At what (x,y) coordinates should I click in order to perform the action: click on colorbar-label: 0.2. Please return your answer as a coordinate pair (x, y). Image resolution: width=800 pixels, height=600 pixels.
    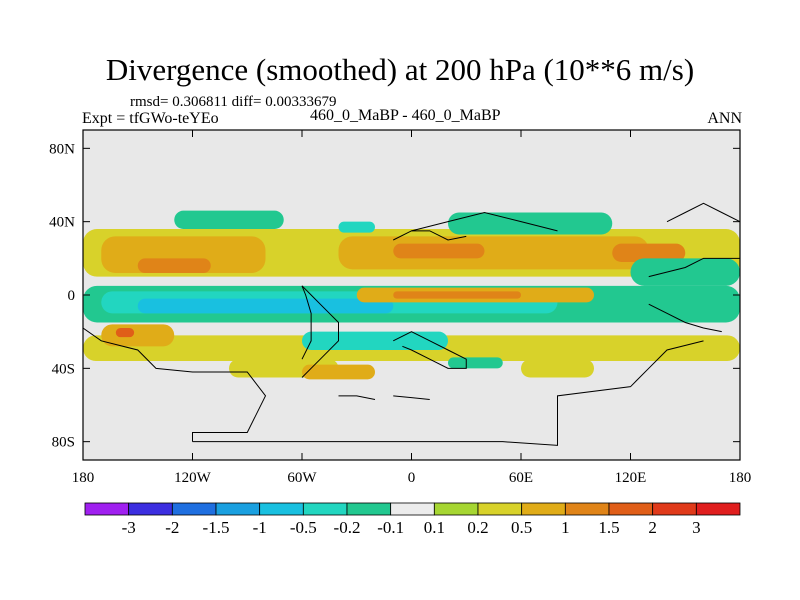
    Looking at the image, I should click on (477, 527).